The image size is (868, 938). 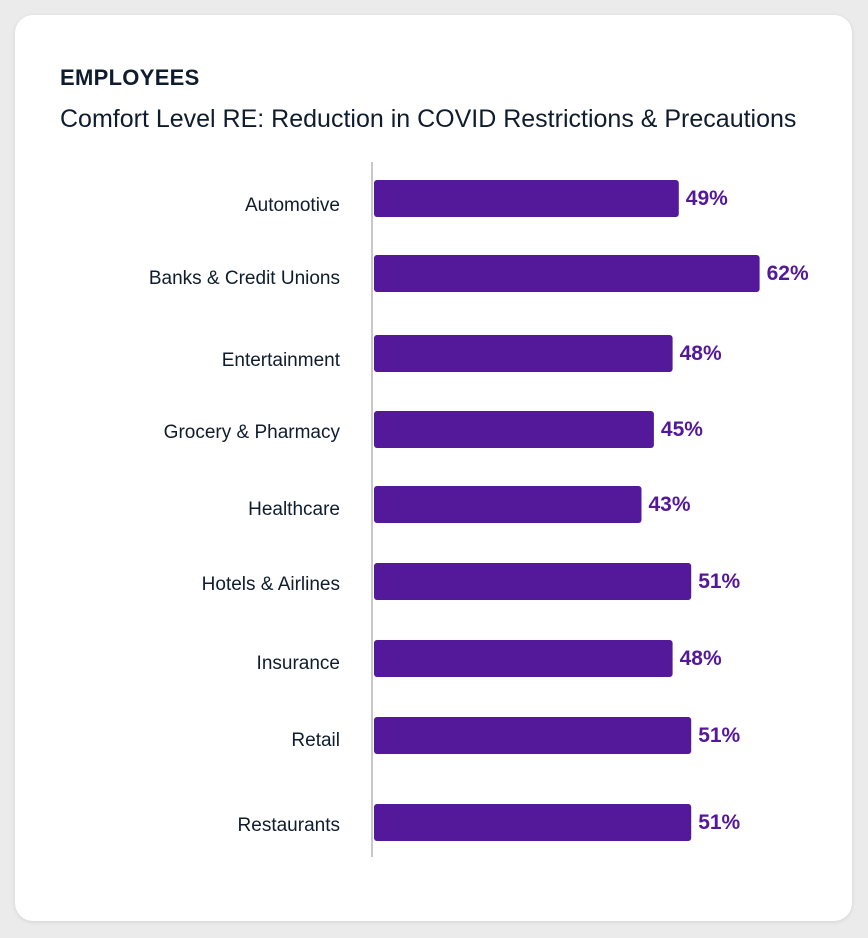 I want to click on value-label-4: 43%, so click(x=670, y=504).